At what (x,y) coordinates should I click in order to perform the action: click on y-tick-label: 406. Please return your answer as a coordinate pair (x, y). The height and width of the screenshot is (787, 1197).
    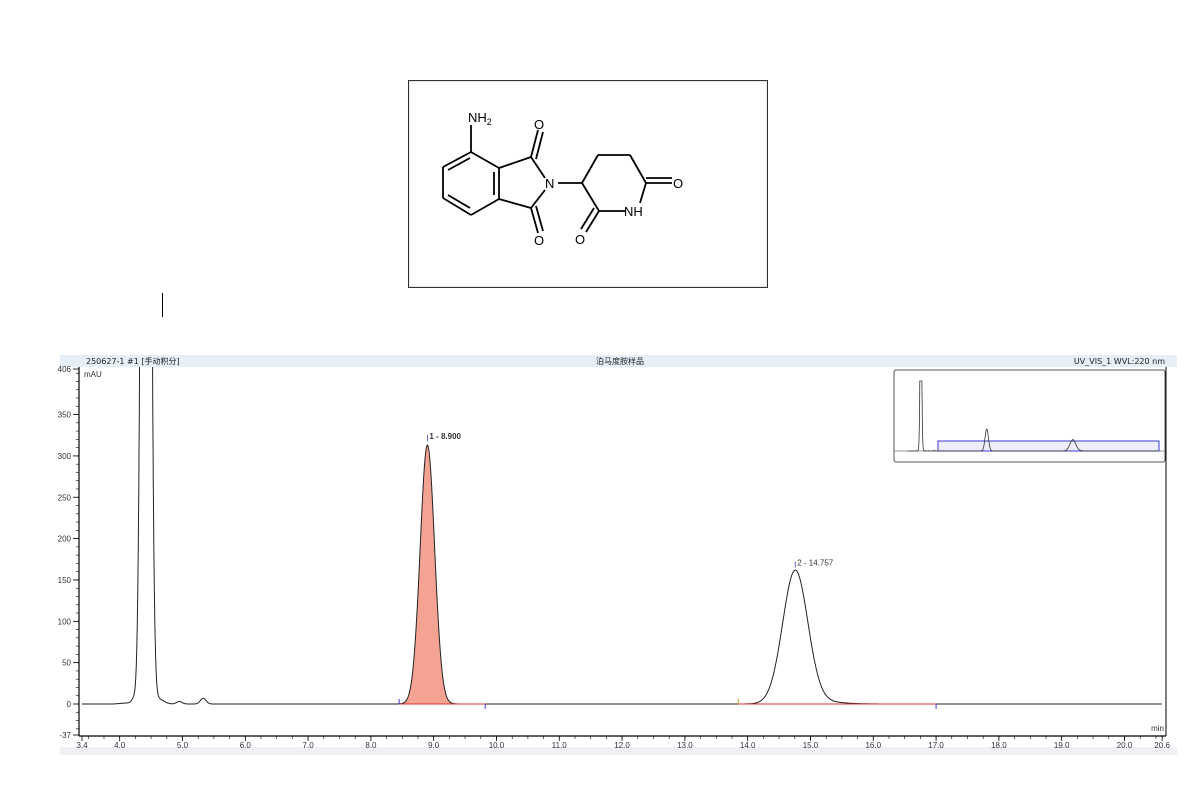
    Looking at the image, I should click on (65, 369).